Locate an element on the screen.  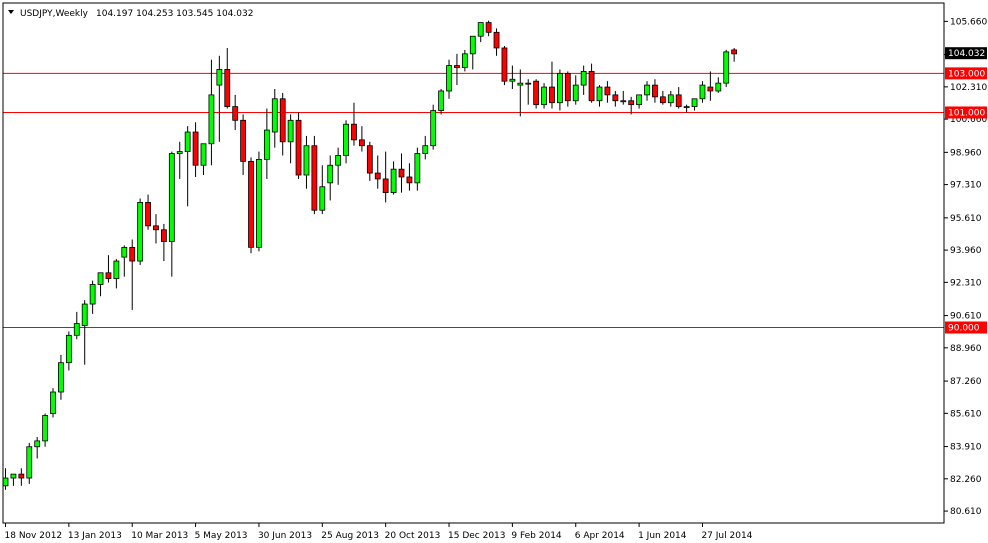
y-tick-label: 97.310 is located at coordinates (966, 186).